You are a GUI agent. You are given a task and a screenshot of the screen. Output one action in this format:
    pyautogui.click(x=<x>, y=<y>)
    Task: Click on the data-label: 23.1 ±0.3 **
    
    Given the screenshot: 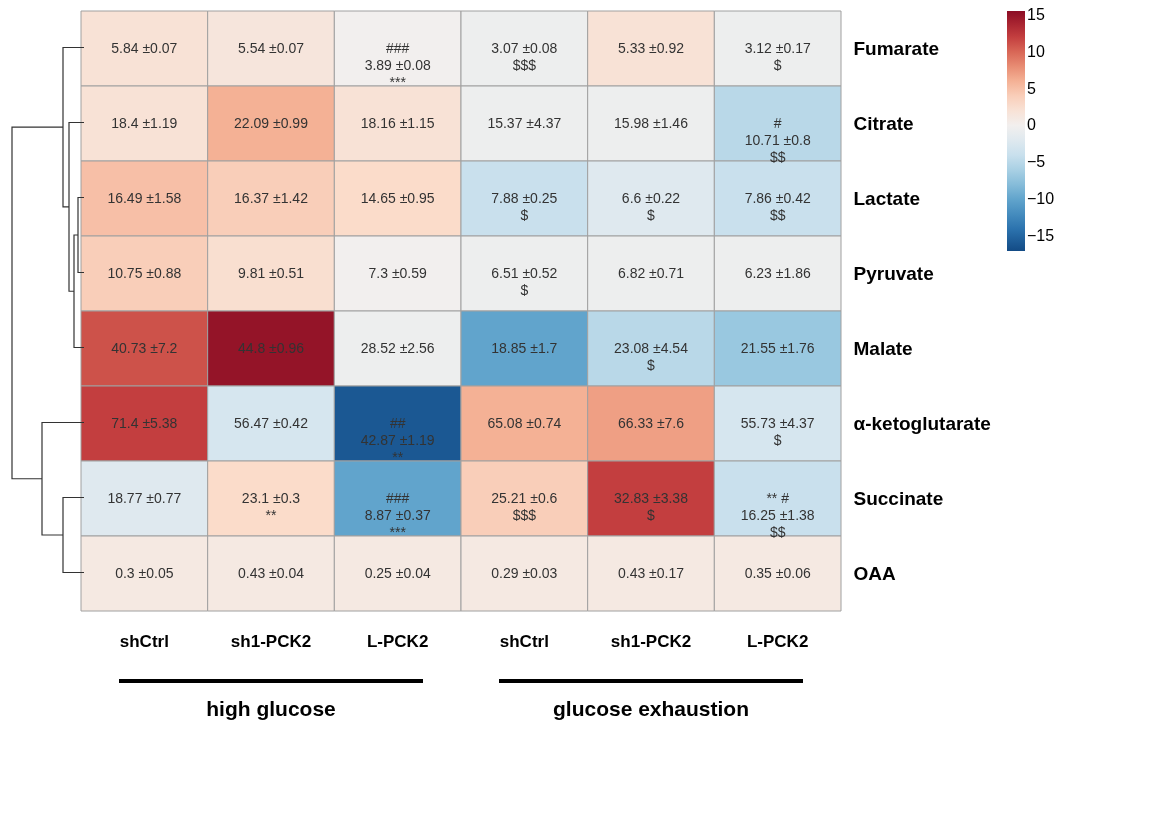 What is the action you would take?
    pyautogui.click(x=271, y=506)
    